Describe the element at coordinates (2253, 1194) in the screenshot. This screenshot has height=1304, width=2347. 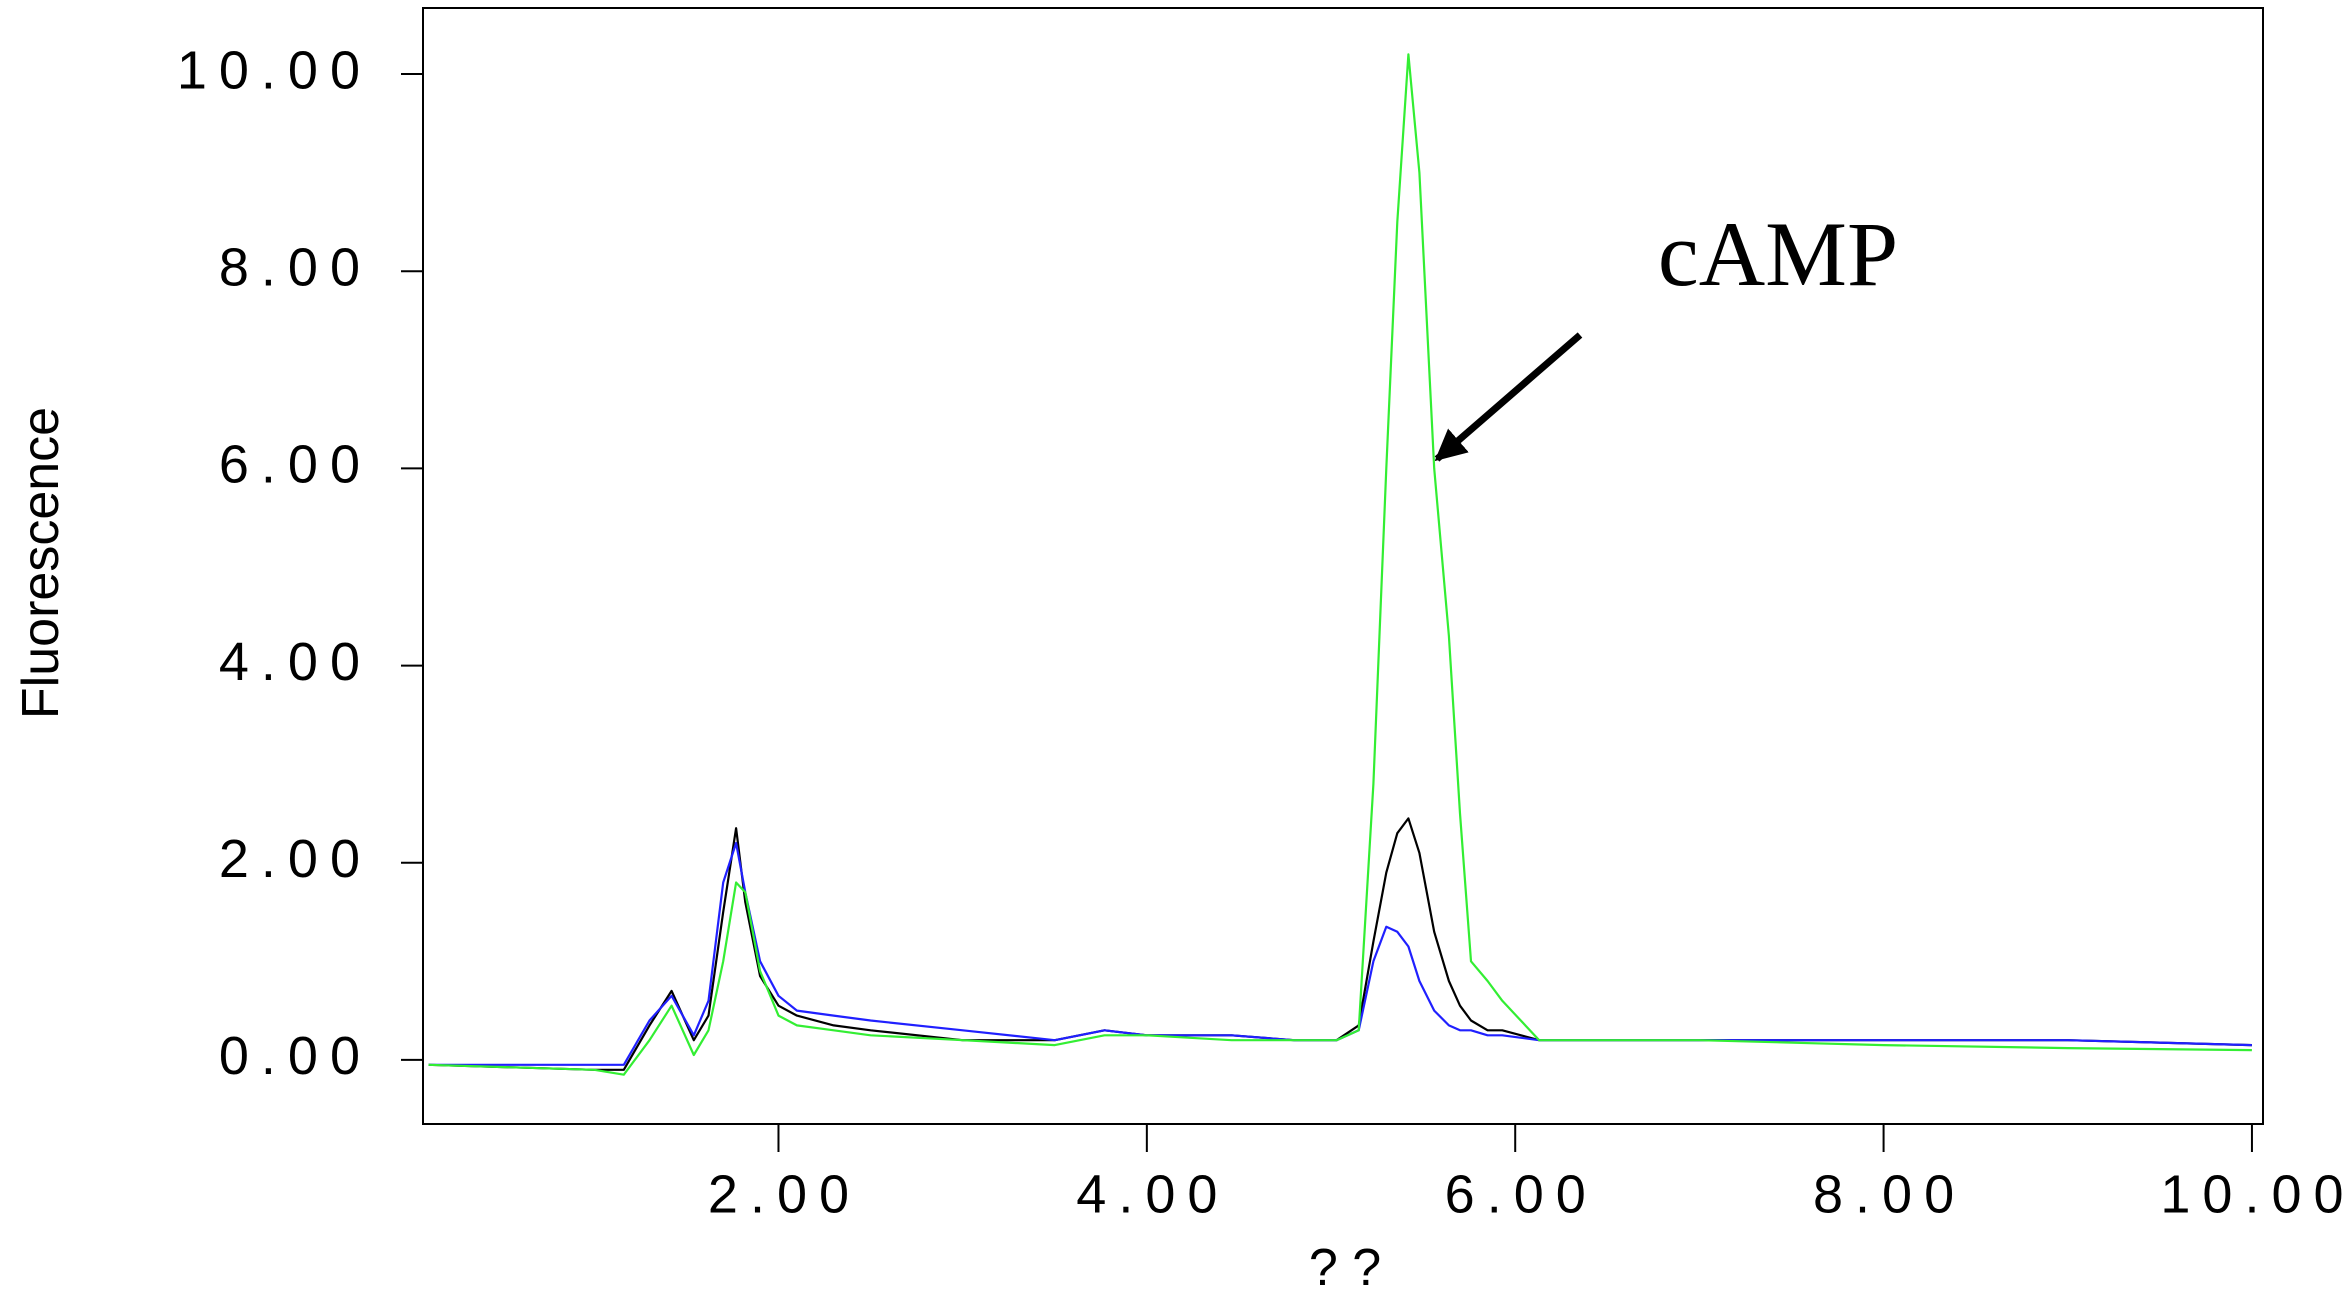
I see `x-tick-label: 10.00` at that location.